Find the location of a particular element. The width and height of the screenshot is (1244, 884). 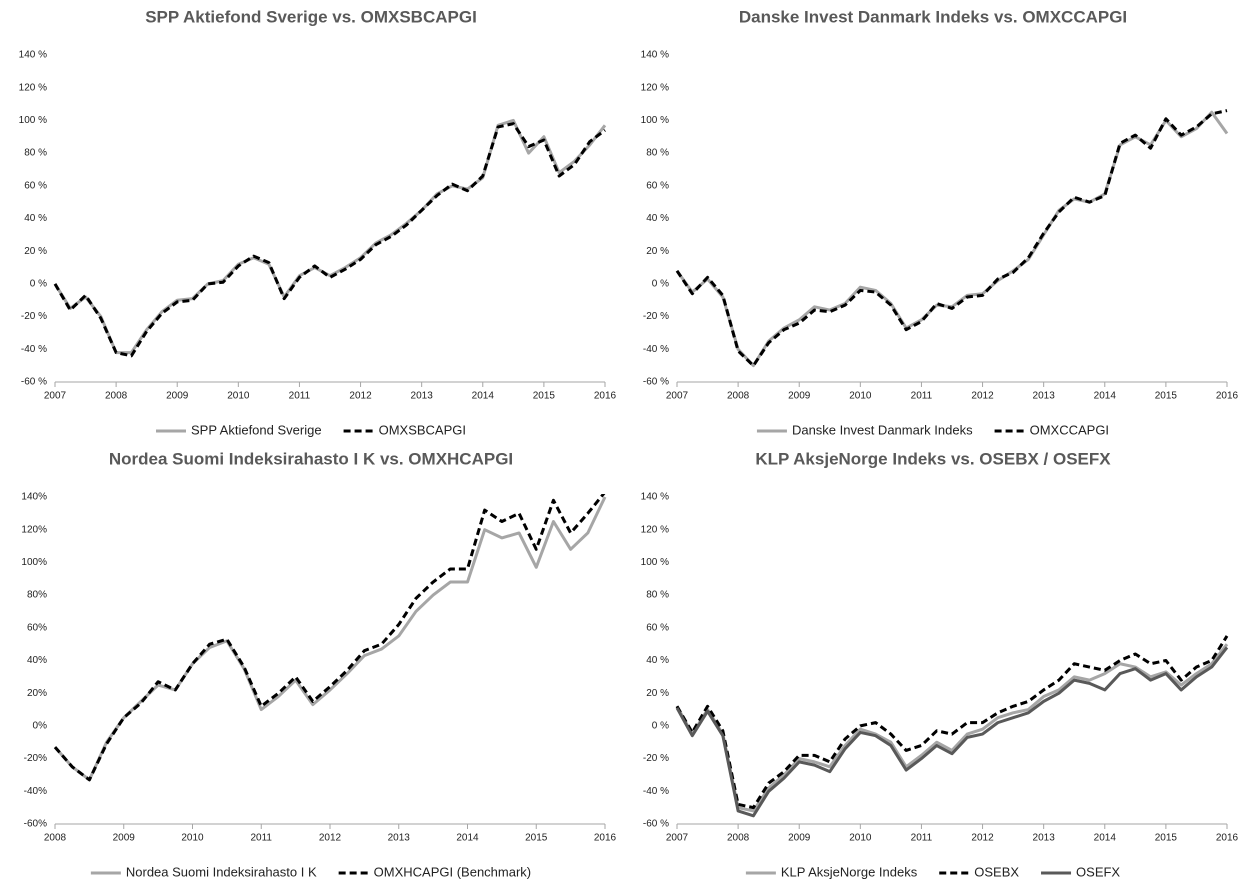

legend: Danske Invest Danmark Indeks OMXCCAPGI is located at coordinates (932, 429).